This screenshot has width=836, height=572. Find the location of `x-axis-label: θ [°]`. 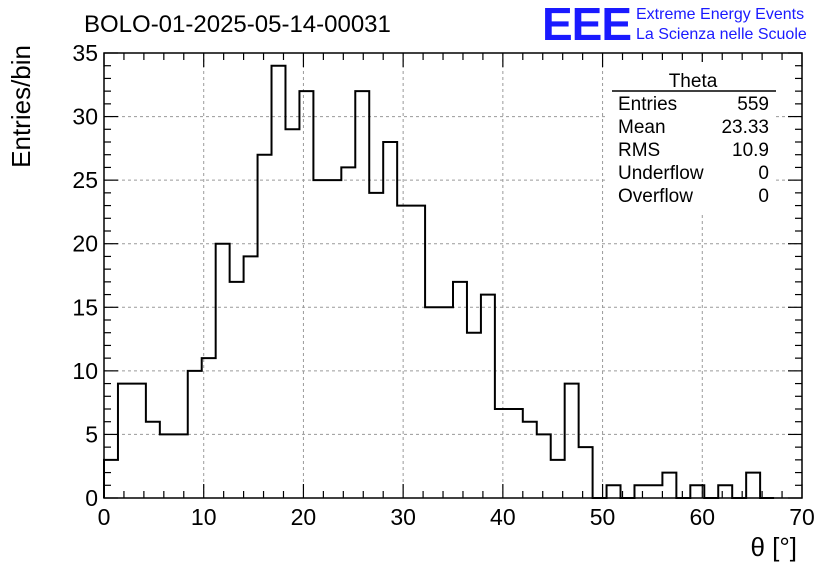

x-axis-label: θ [°] is located at coordinates (773, 547).